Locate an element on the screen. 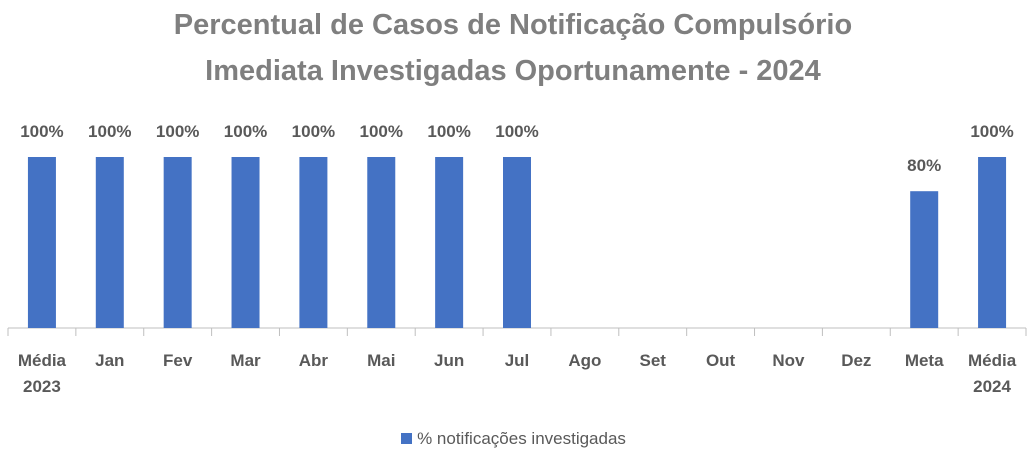 The image size is (1027, 457). x-tick-label: Out is located at coordinates (720, 360).